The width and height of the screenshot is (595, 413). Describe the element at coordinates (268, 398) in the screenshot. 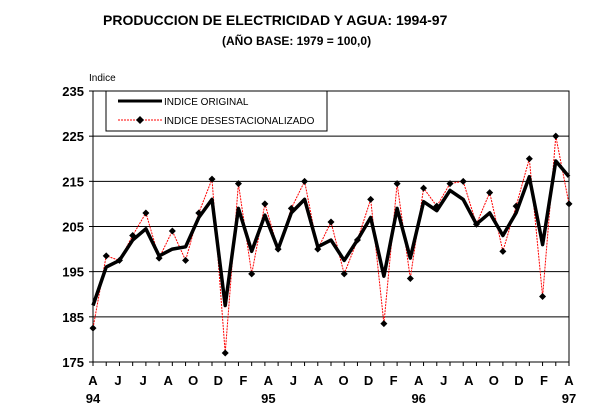

I see `x-year-label: 95` at that location.